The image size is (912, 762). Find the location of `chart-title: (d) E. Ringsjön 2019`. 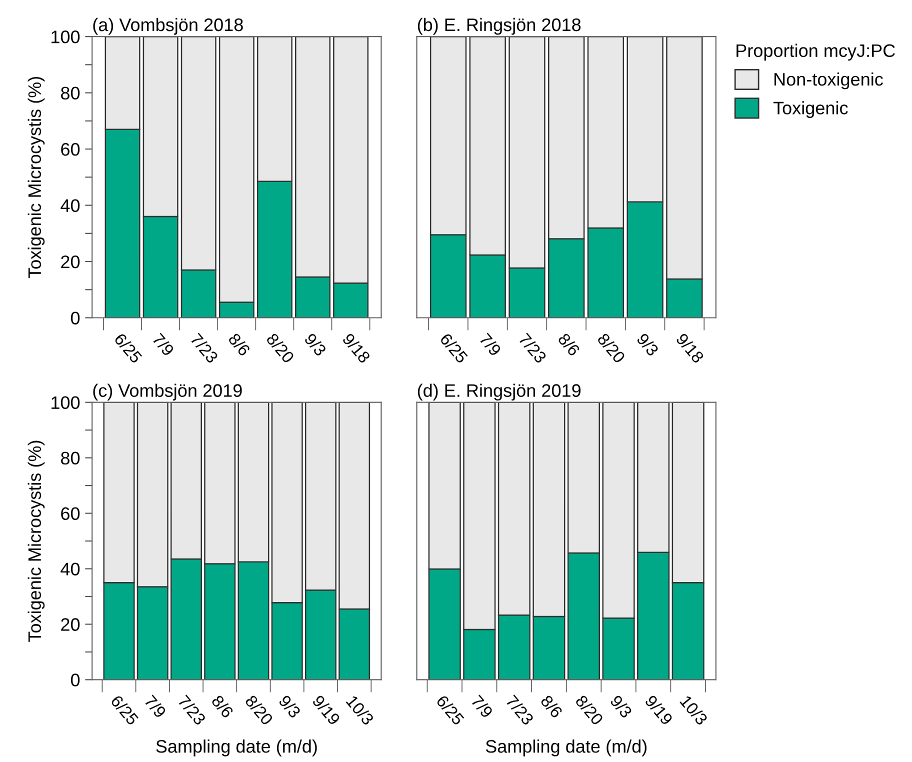

chart-title: (d) E. Ringsjön 2019 is located at coordinates (499, 392).